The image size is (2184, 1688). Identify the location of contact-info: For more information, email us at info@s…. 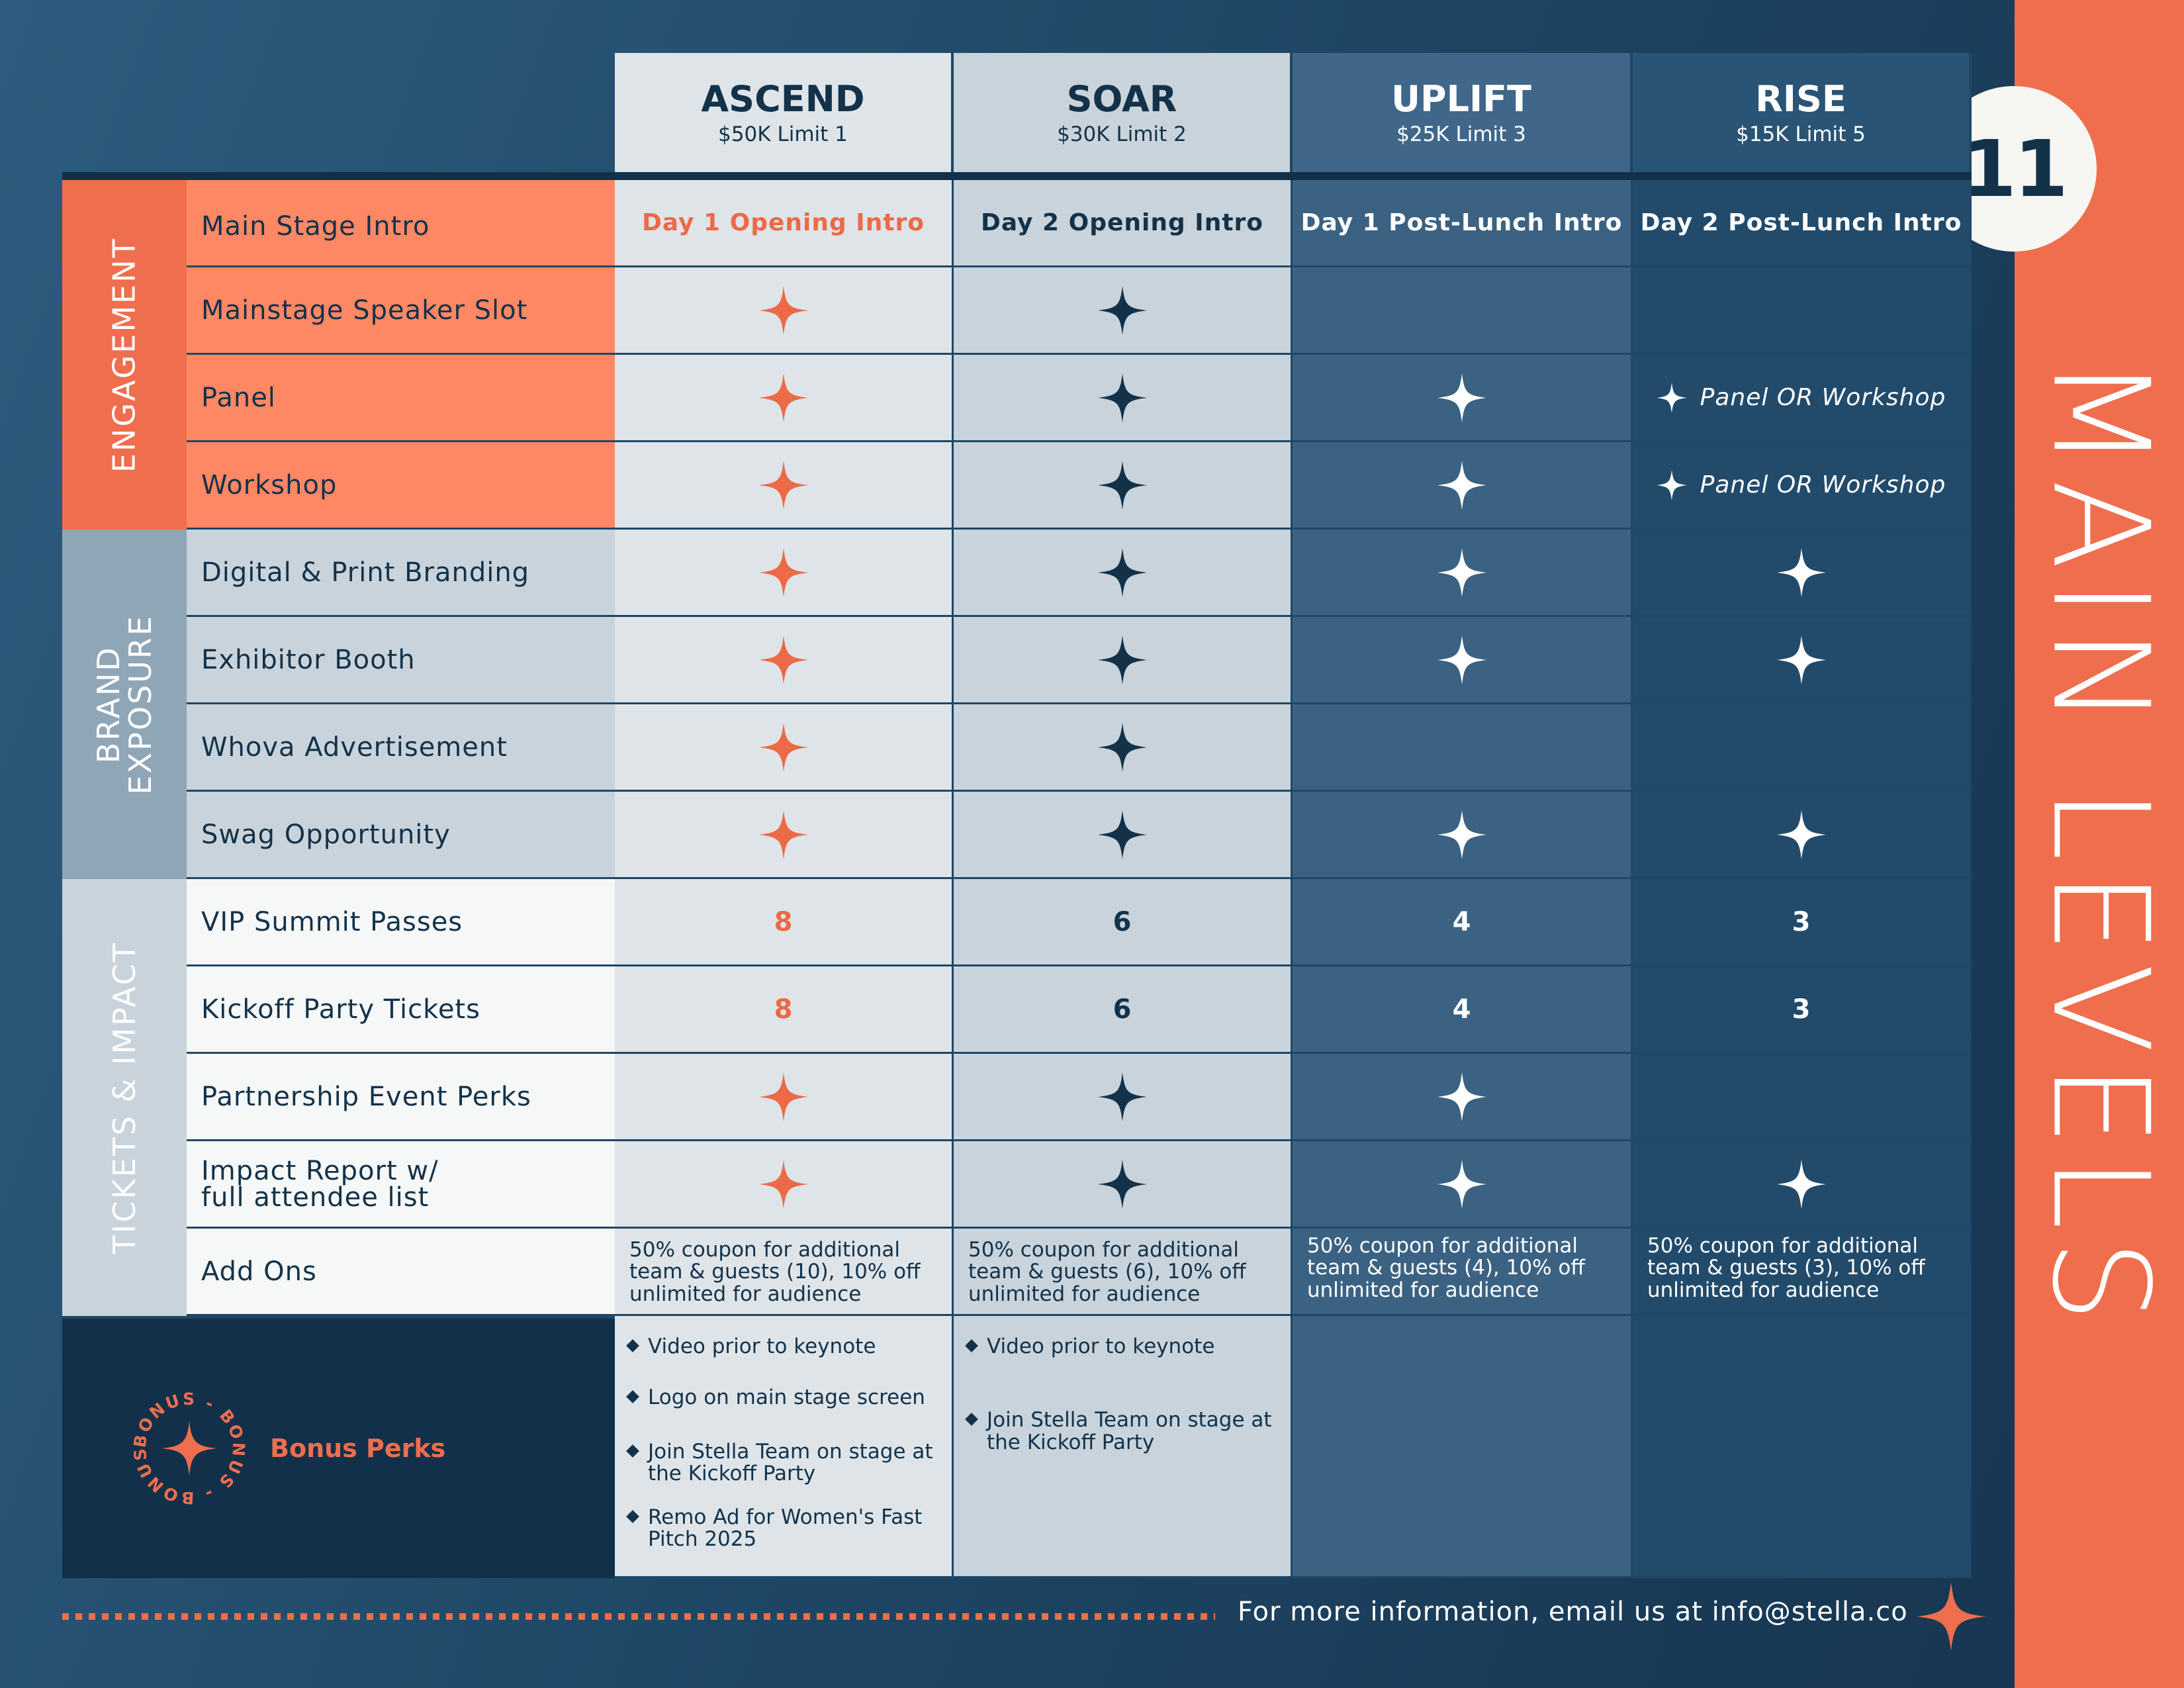
(1573, 1612).